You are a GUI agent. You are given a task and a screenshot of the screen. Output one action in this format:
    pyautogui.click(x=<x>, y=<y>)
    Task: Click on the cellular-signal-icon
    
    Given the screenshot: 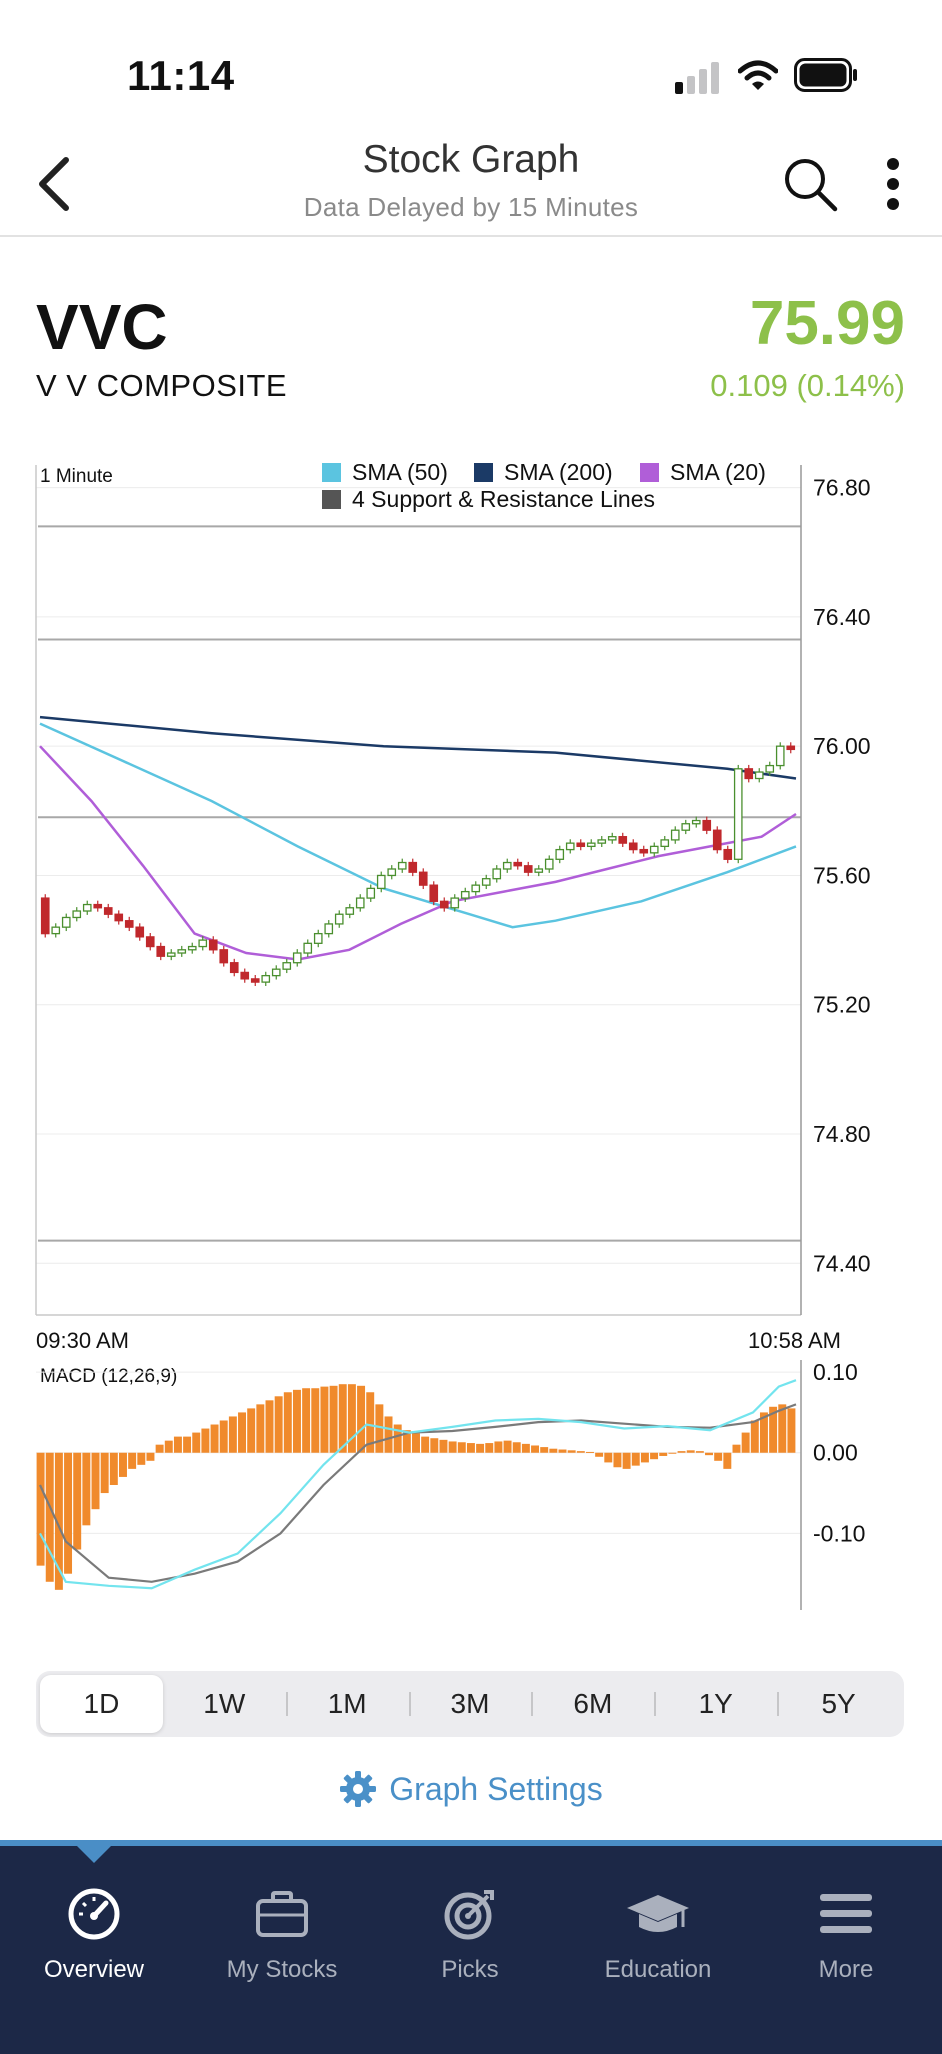 What is the action you would take?
    pyautogui.click(x=697, y=78)
    